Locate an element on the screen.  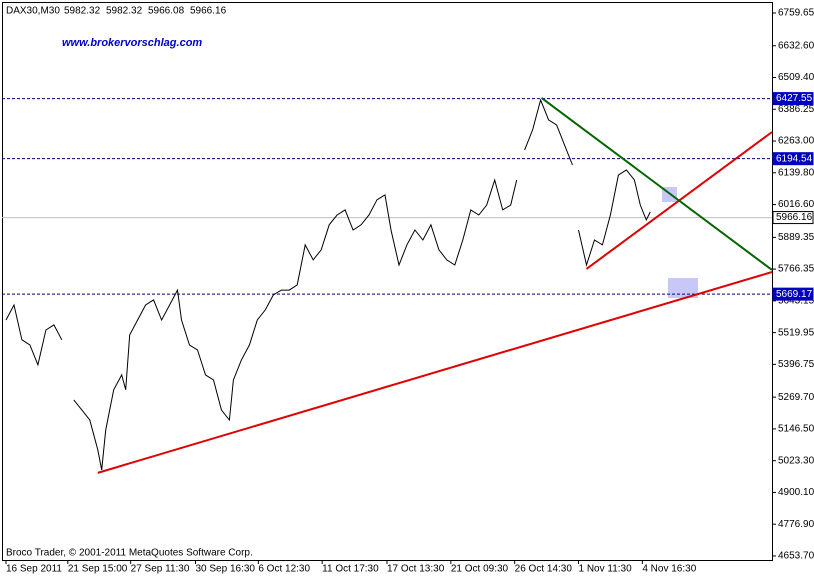
x-tick-label: 21 Oct 09:30 is located at coordinates (480, 569).